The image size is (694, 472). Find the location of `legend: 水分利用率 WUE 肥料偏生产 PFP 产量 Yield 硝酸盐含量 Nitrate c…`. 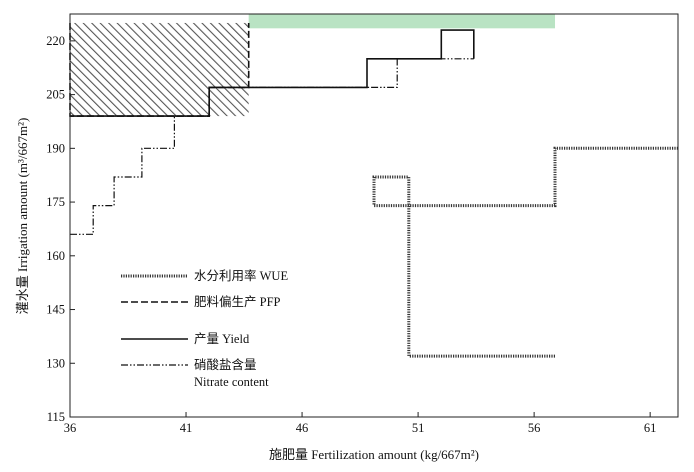

legend: 水分利用率 WUE 肥料偏生产 PFP 产量 Yield 硝酸盐含量 Nitrate c… is located at coordinates (204, 328).